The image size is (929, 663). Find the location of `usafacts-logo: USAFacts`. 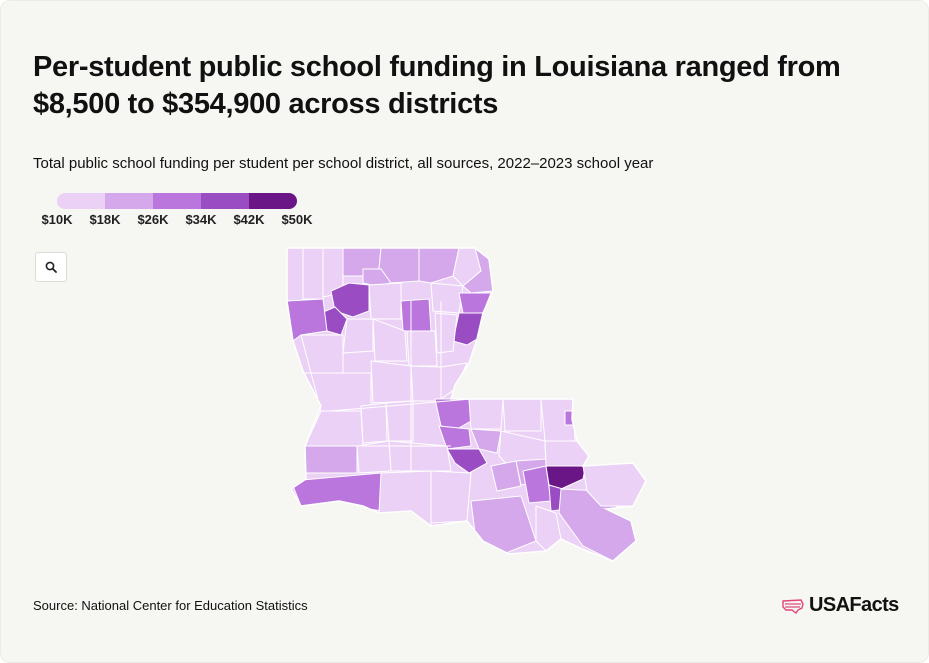

usafacts-logo: USAFacts is located at coordinates (840, 605).